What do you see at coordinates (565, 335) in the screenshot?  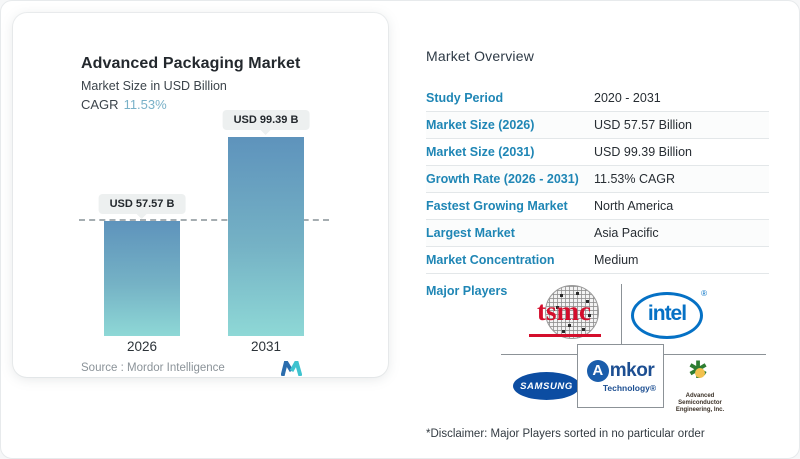 I see `tsmc-underline` at bounding box center [565, 335].